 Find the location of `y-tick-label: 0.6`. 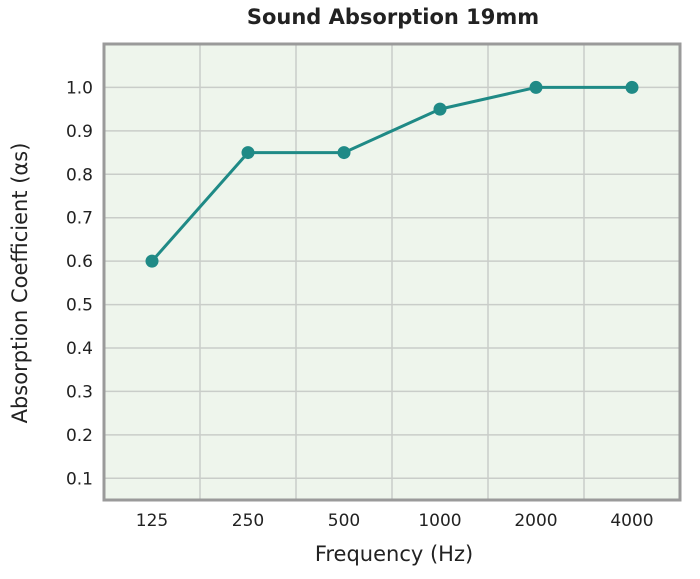

y-tick-label: 0.6 is located at coordinates (79, 262).